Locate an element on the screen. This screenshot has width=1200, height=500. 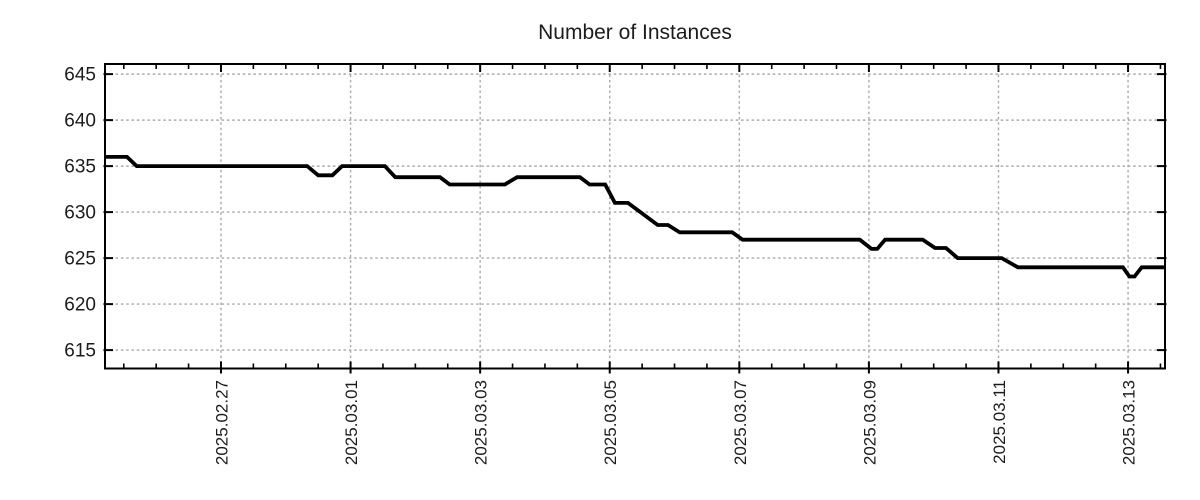
x-tick-label: 2025.03.13 is located at coordinates (1129, 422).